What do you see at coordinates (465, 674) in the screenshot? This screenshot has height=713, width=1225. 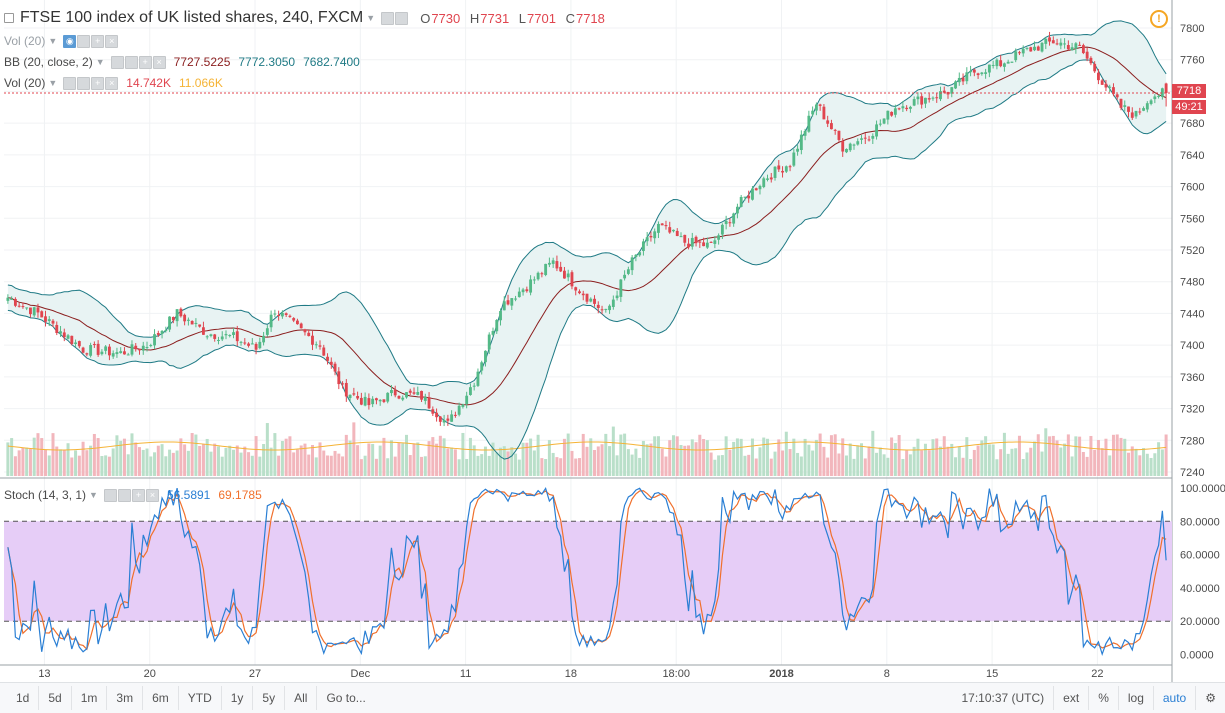 I see `x-tick-label: 11` at bounding box center [465, 674].